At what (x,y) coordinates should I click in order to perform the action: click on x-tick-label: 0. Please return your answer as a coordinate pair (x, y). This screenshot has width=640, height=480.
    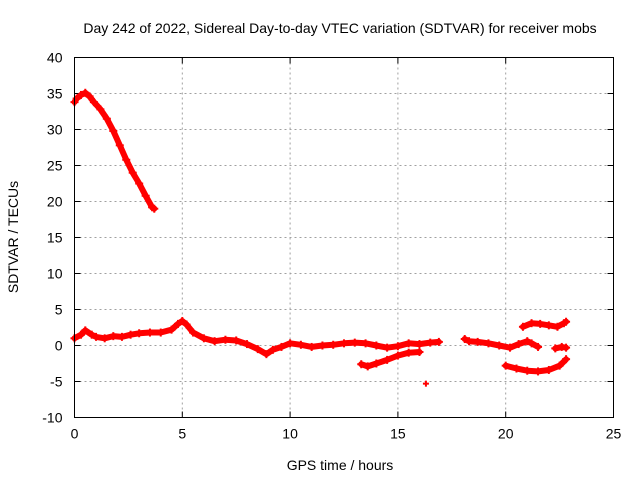
    Looking at the image, I should click on (75, 434).